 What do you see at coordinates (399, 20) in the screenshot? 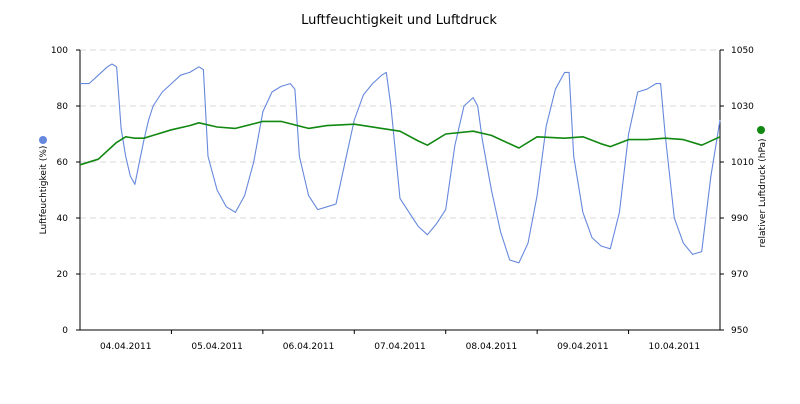
I see `chart-title: Luftfeuchtigkeit und Luftdruck` at bounding box center [399, 20].